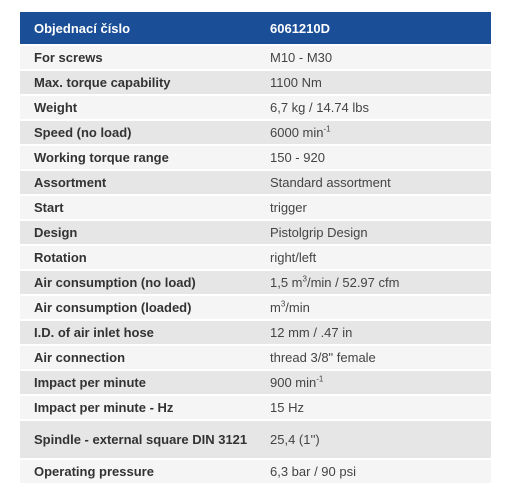  Describe the element at coordinates (373, 382) in the screenshot. I see `row-value: 900 min-1` at that location.